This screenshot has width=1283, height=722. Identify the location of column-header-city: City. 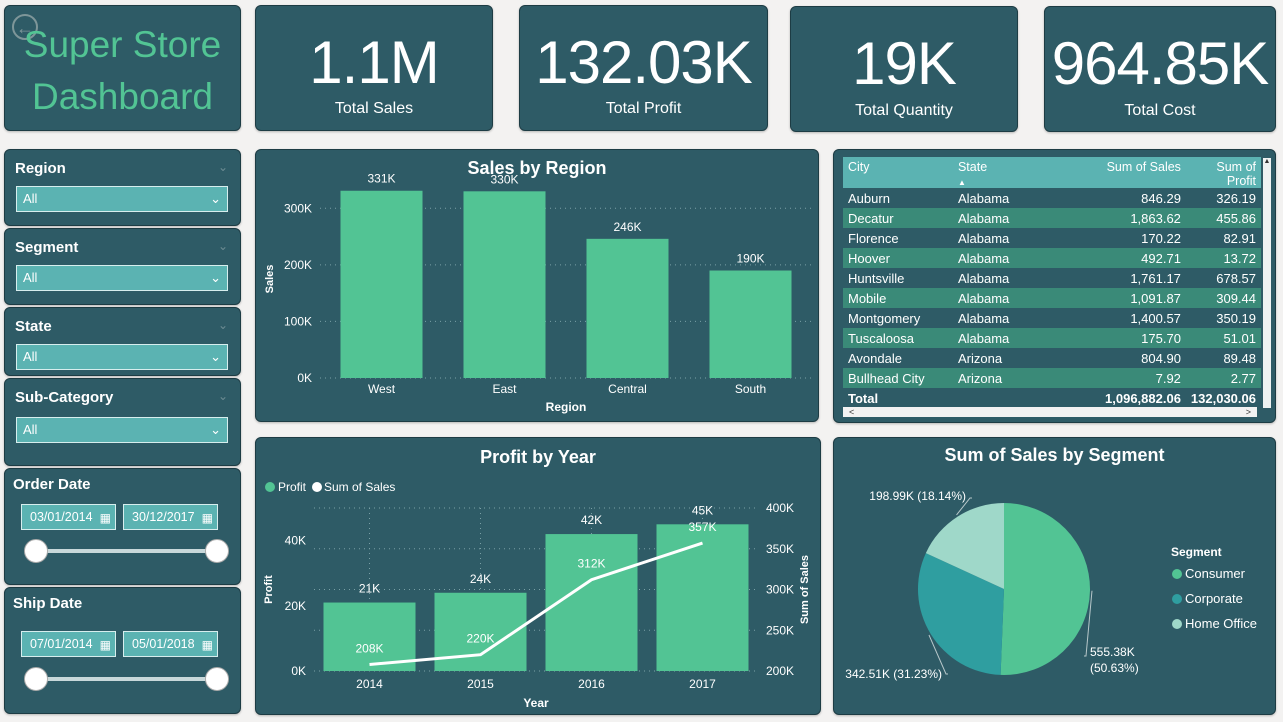
(898, 172).